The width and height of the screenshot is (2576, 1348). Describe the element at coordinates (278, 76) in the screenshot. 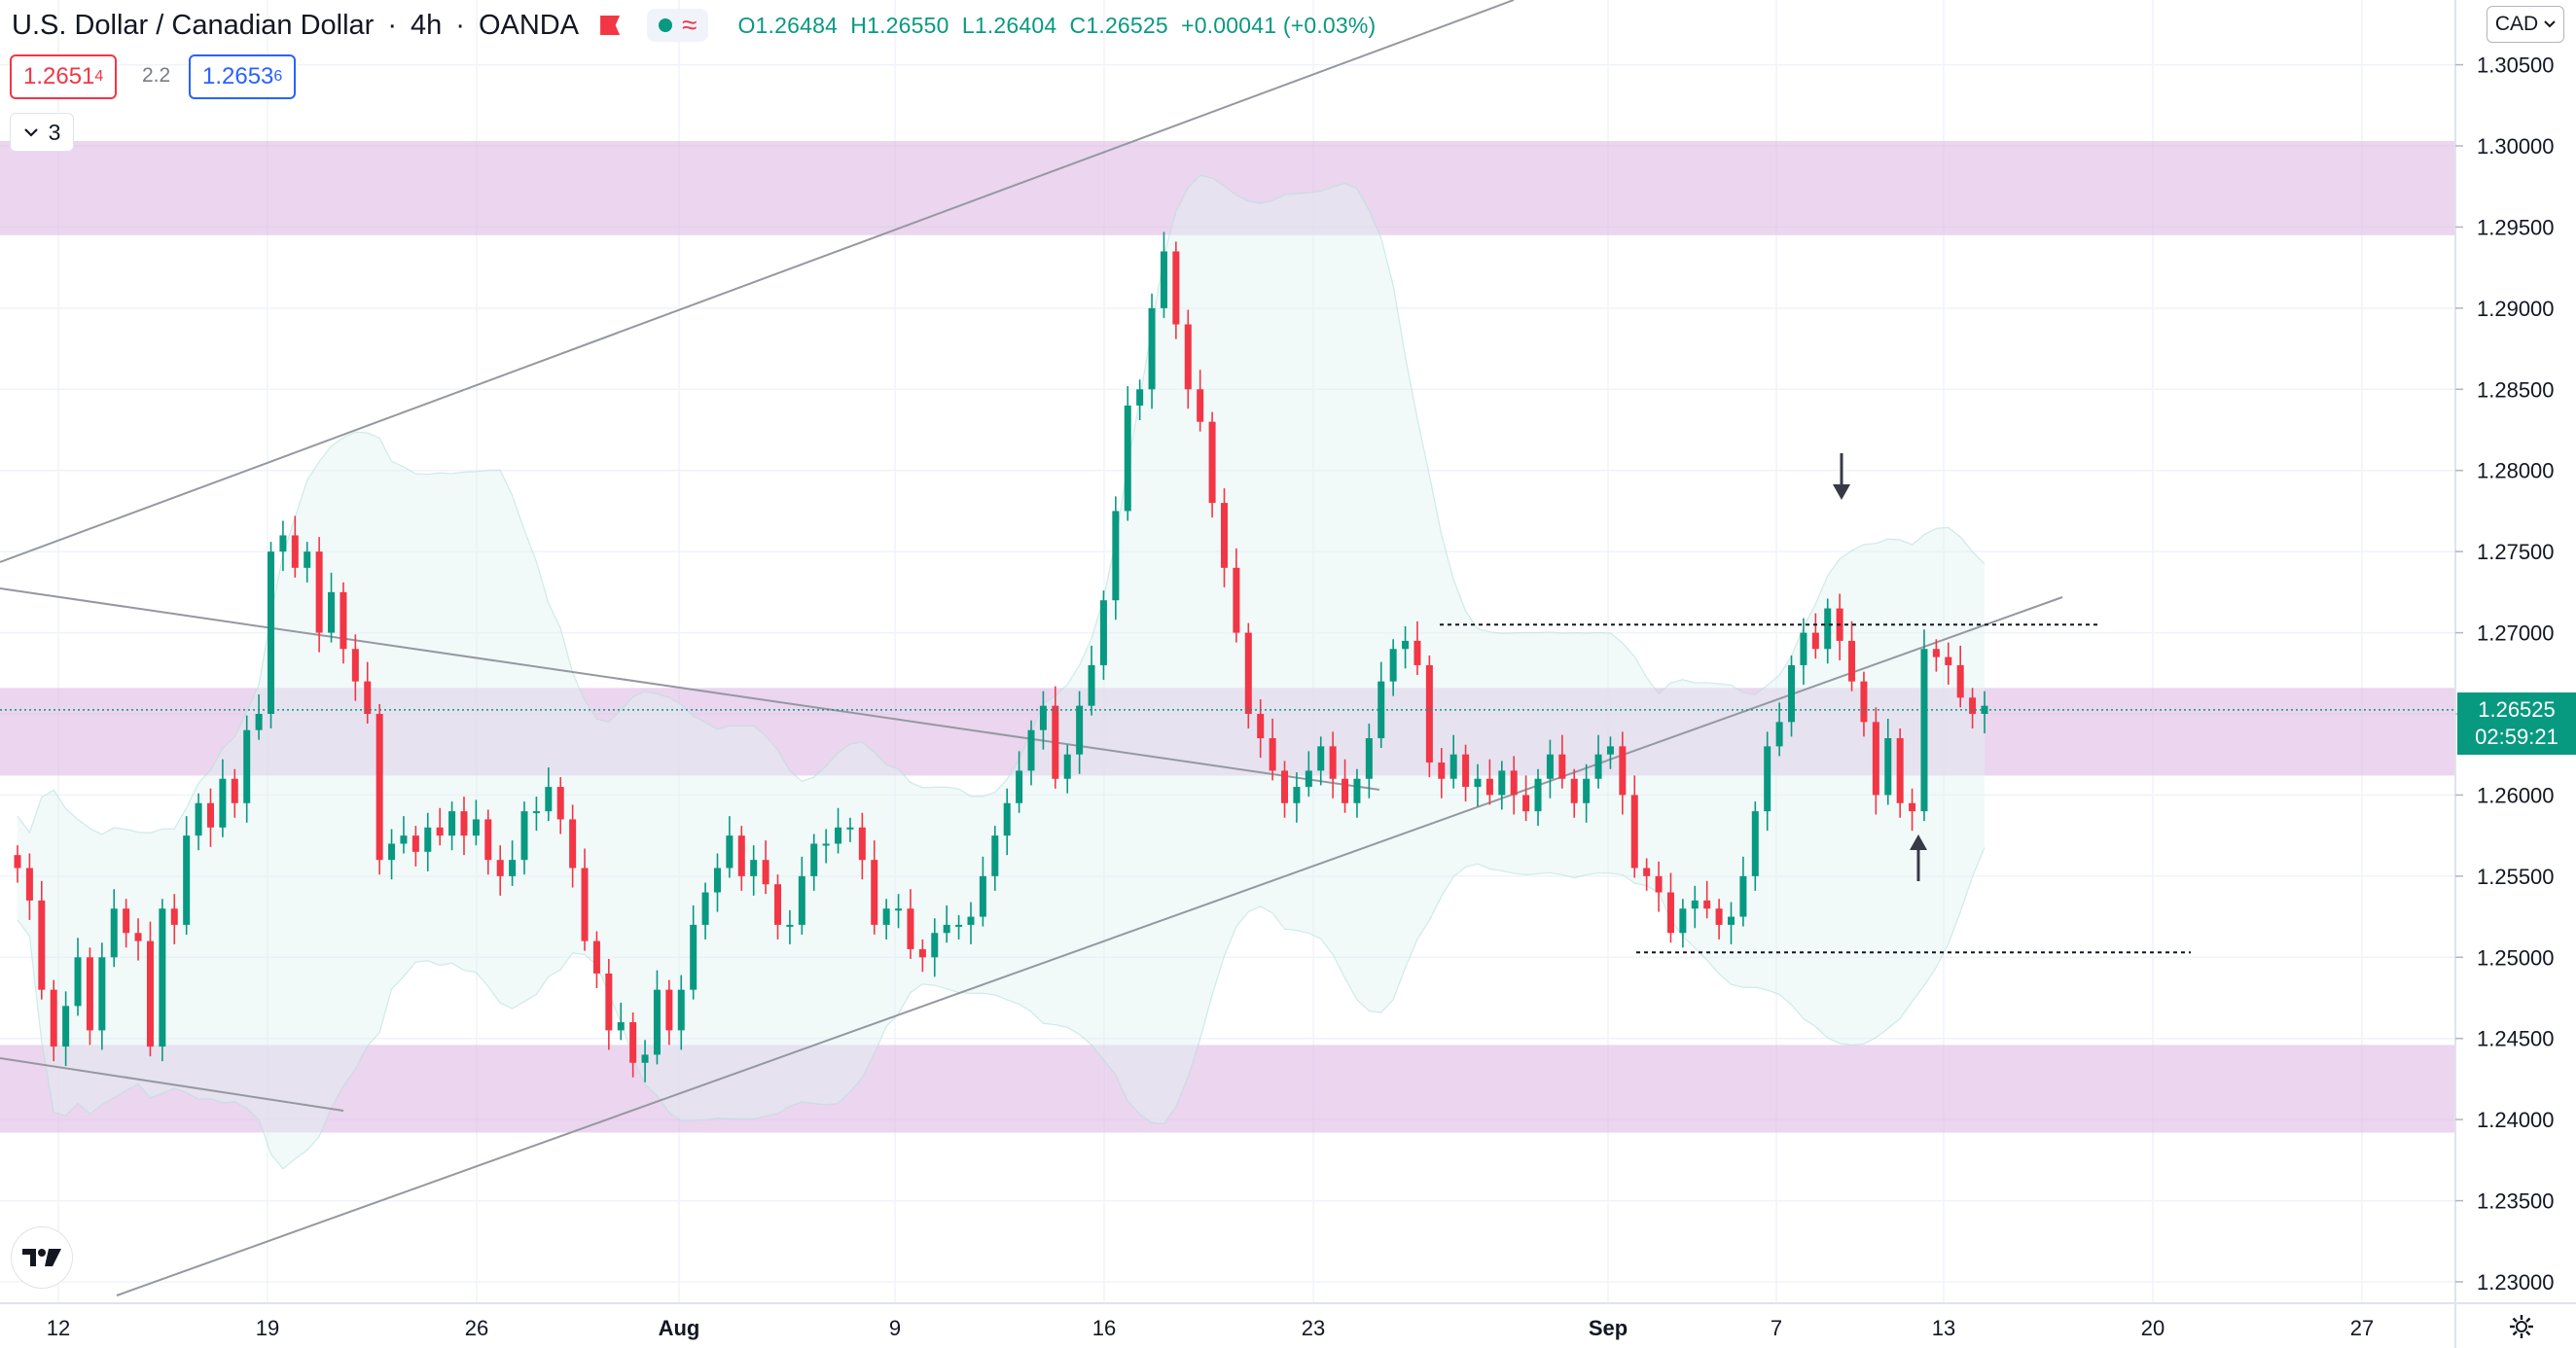

I see `buy-price-pip: 6` at that location.